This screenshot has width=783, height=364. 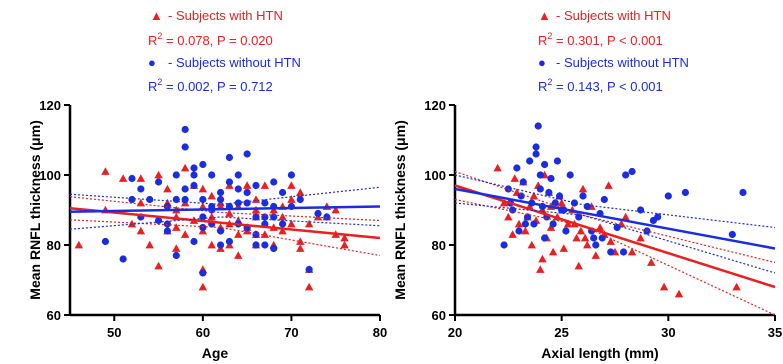 I want to click on x-tick-label: 25, so click(x=561, y=332).